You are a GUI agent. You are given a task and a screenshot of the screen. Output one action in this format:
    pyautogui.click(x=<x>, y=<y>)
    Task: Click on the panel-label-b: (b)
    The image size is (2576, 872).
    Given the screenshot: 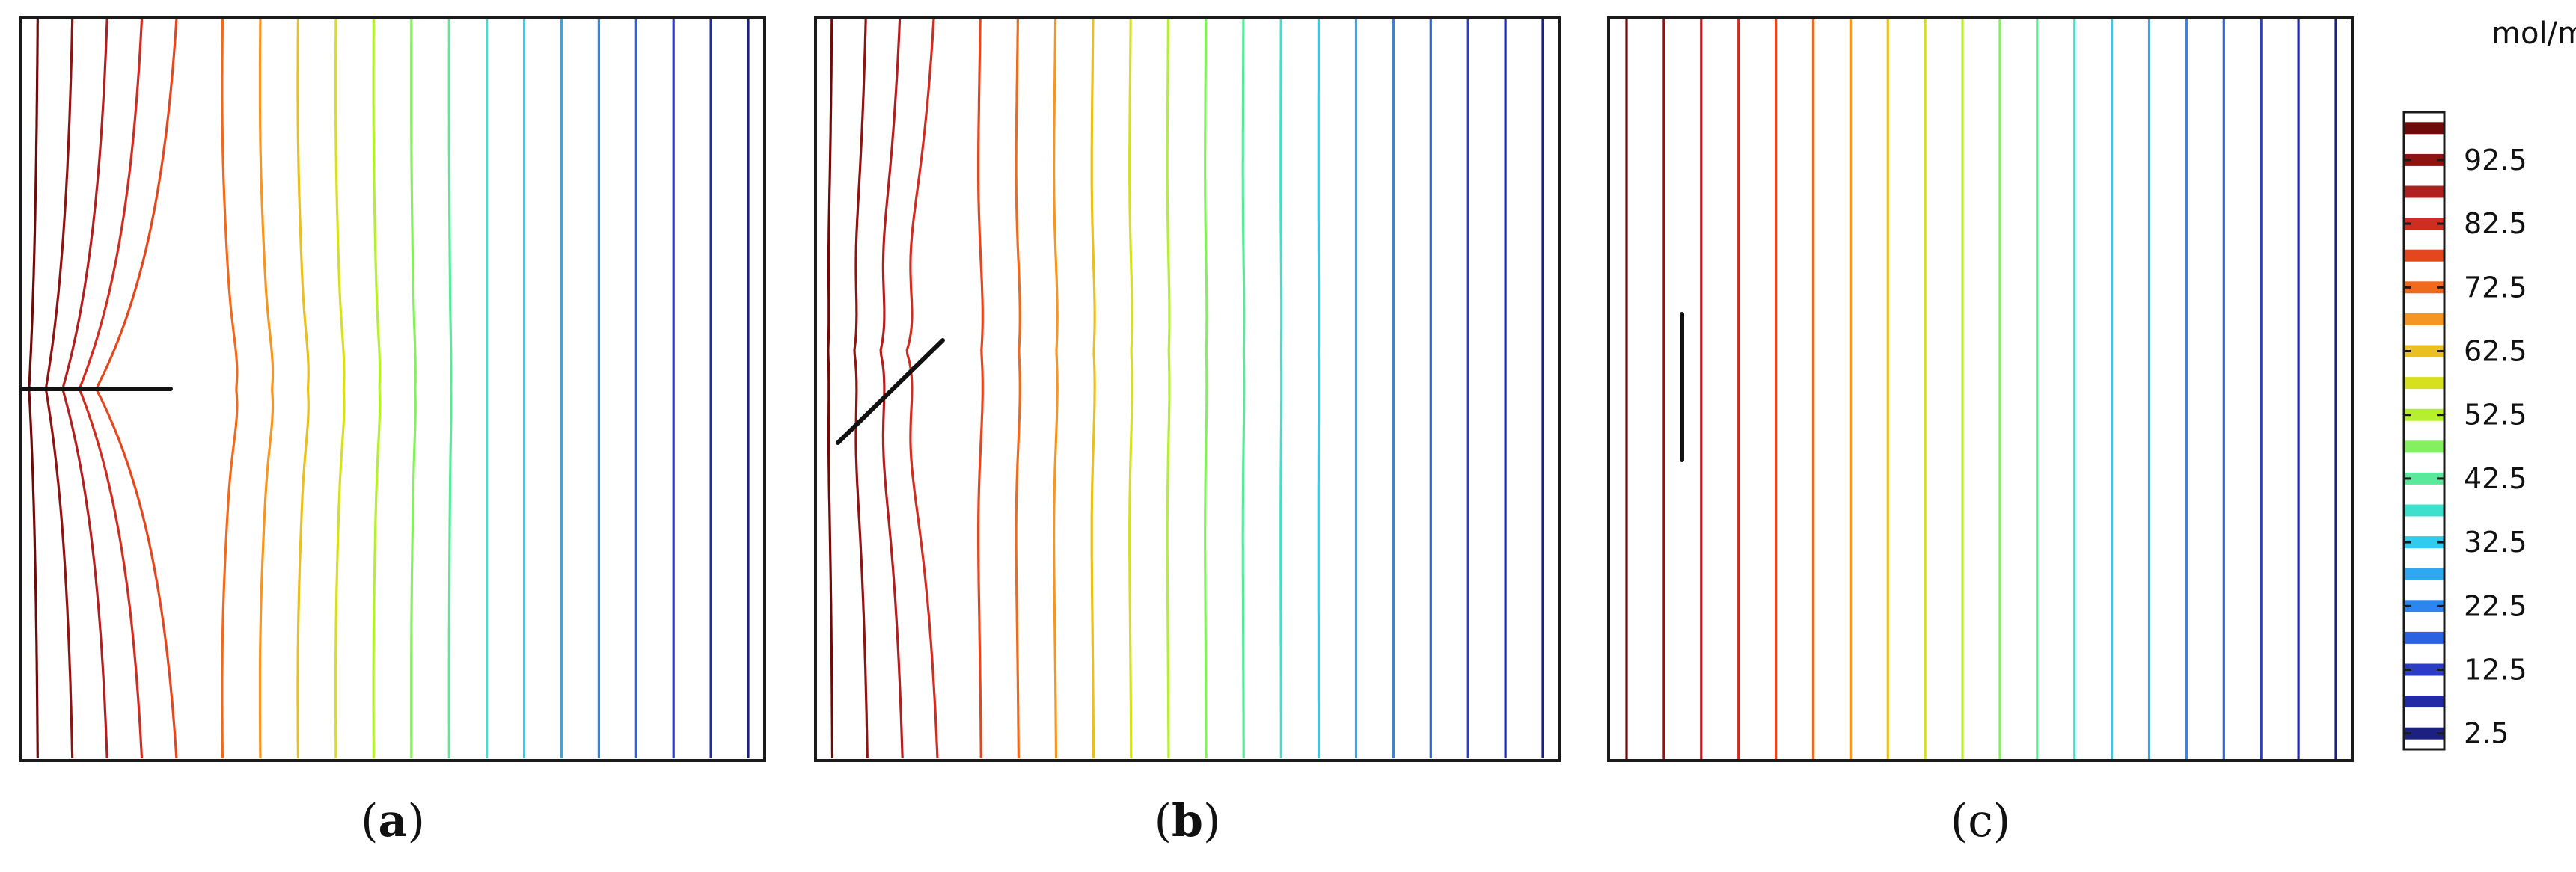 What is the action you would take?
    pyautogui.click(x=1187, y=821)
    